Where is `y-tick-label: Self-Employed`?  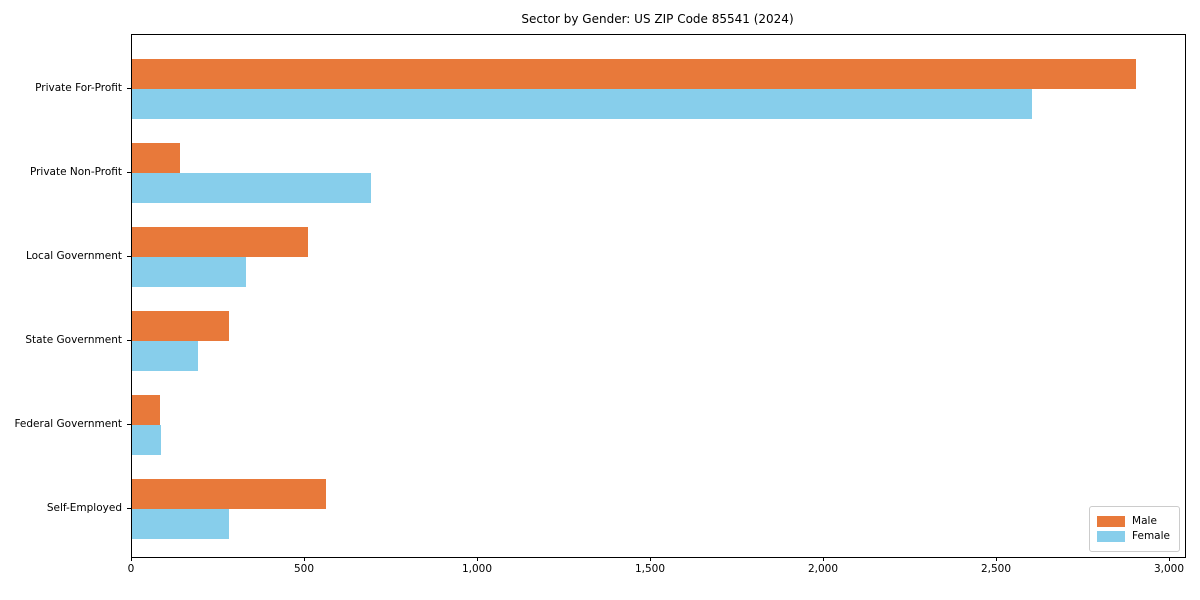
y-tick-label: Self-Employed is located at coordinates (84, 508).